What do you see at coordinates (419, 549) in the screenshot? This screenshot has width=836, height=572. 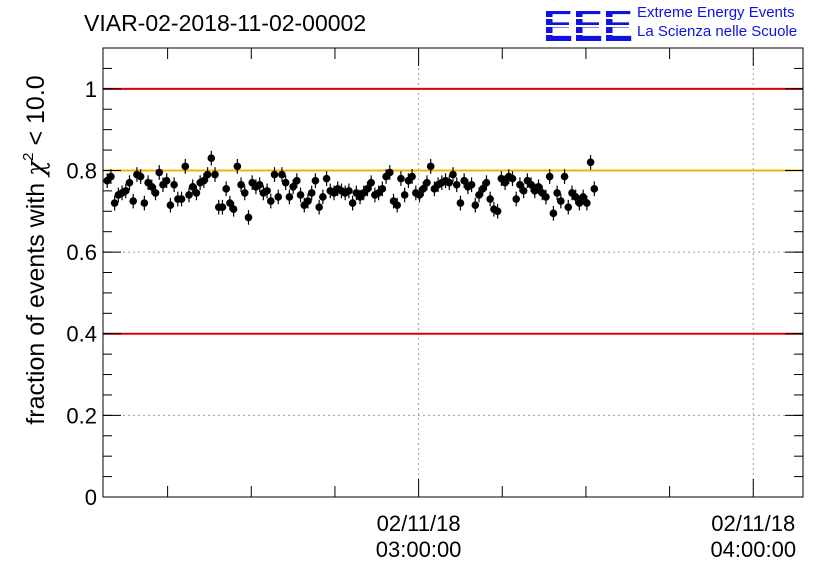 I see `x-tick-label-time: 03:00:00` at bounding box center [419, 549].